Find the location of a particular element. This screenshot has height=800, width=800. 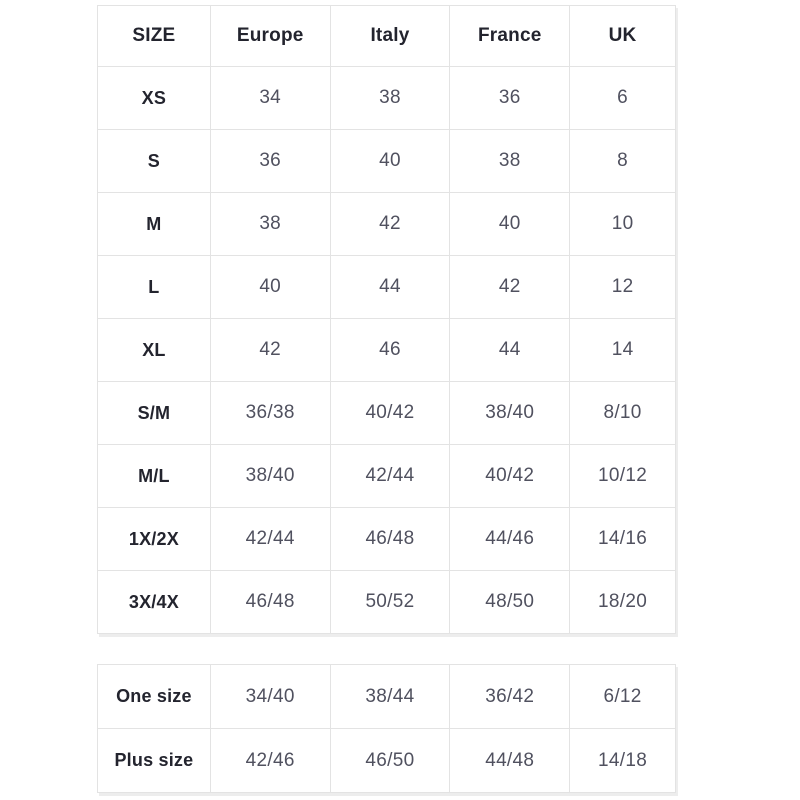

table-row-l: L 40 44 42 12 is located at coordinates (386, 287).